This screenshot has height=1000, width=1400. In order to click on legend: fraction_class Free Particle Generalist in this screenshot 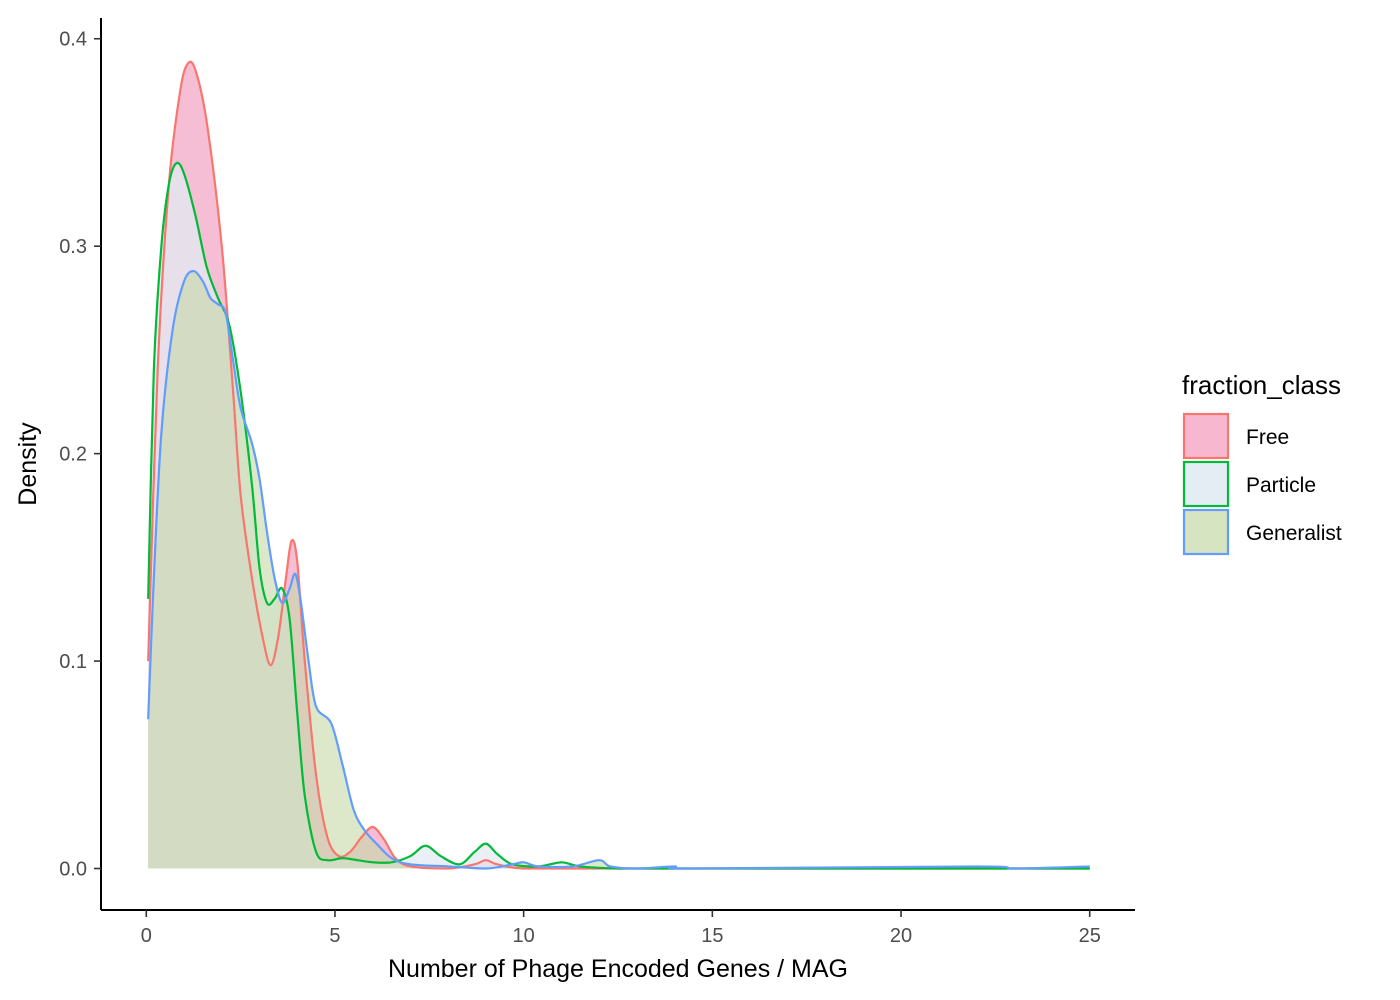, I will do `click(1262, 463)`.